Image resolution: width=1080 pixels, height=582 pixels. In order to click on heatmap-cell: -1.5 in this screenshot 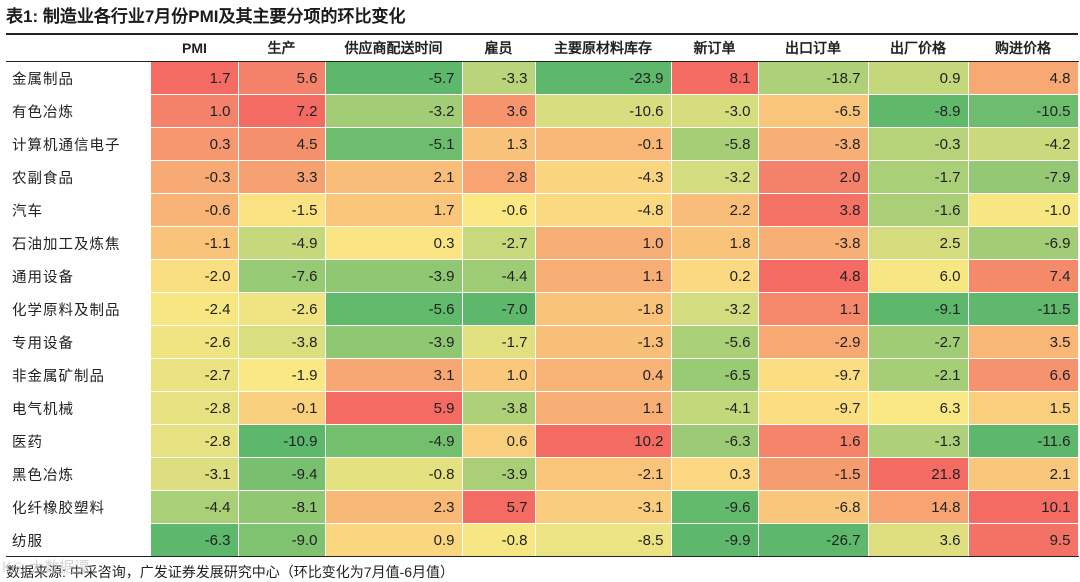, I will do `click(813, 474)`.